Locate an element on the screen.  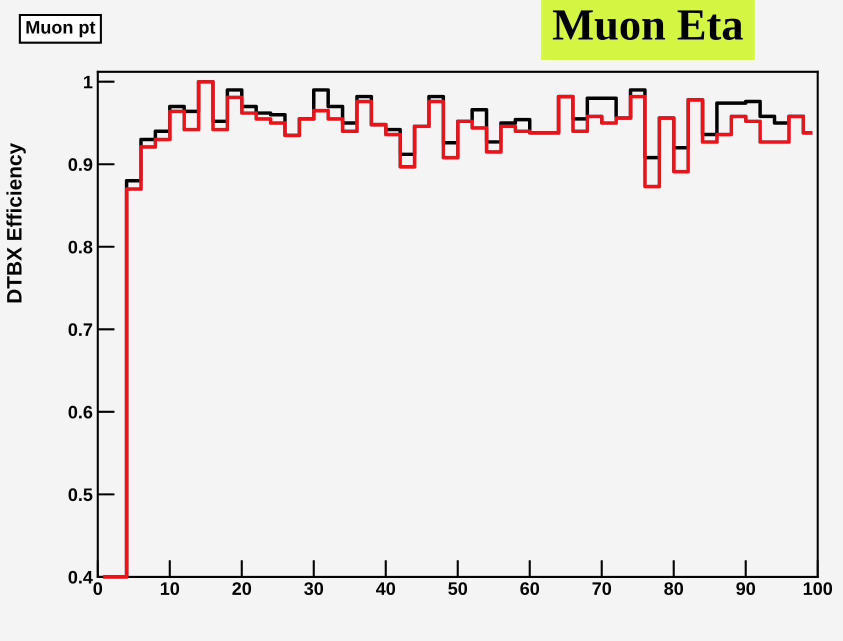
x-tick-label: 90 is located at coordinates (746, 589).